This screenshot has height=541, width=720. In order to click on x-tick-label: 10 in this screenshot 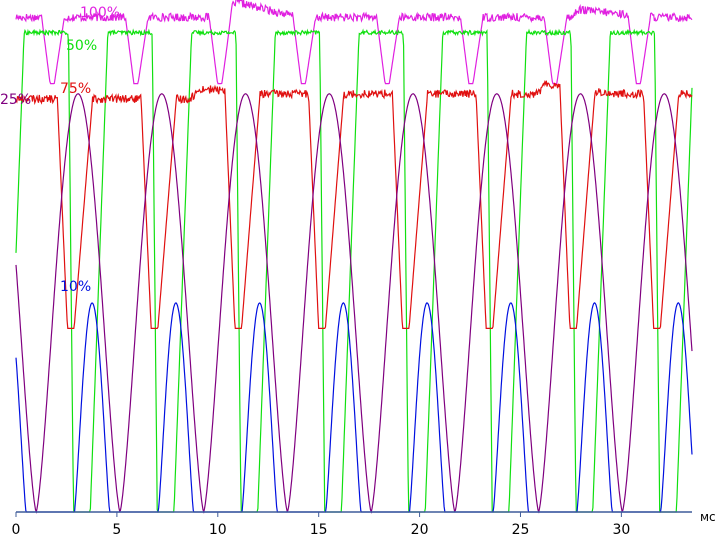, I will do `click(218, 530)`.